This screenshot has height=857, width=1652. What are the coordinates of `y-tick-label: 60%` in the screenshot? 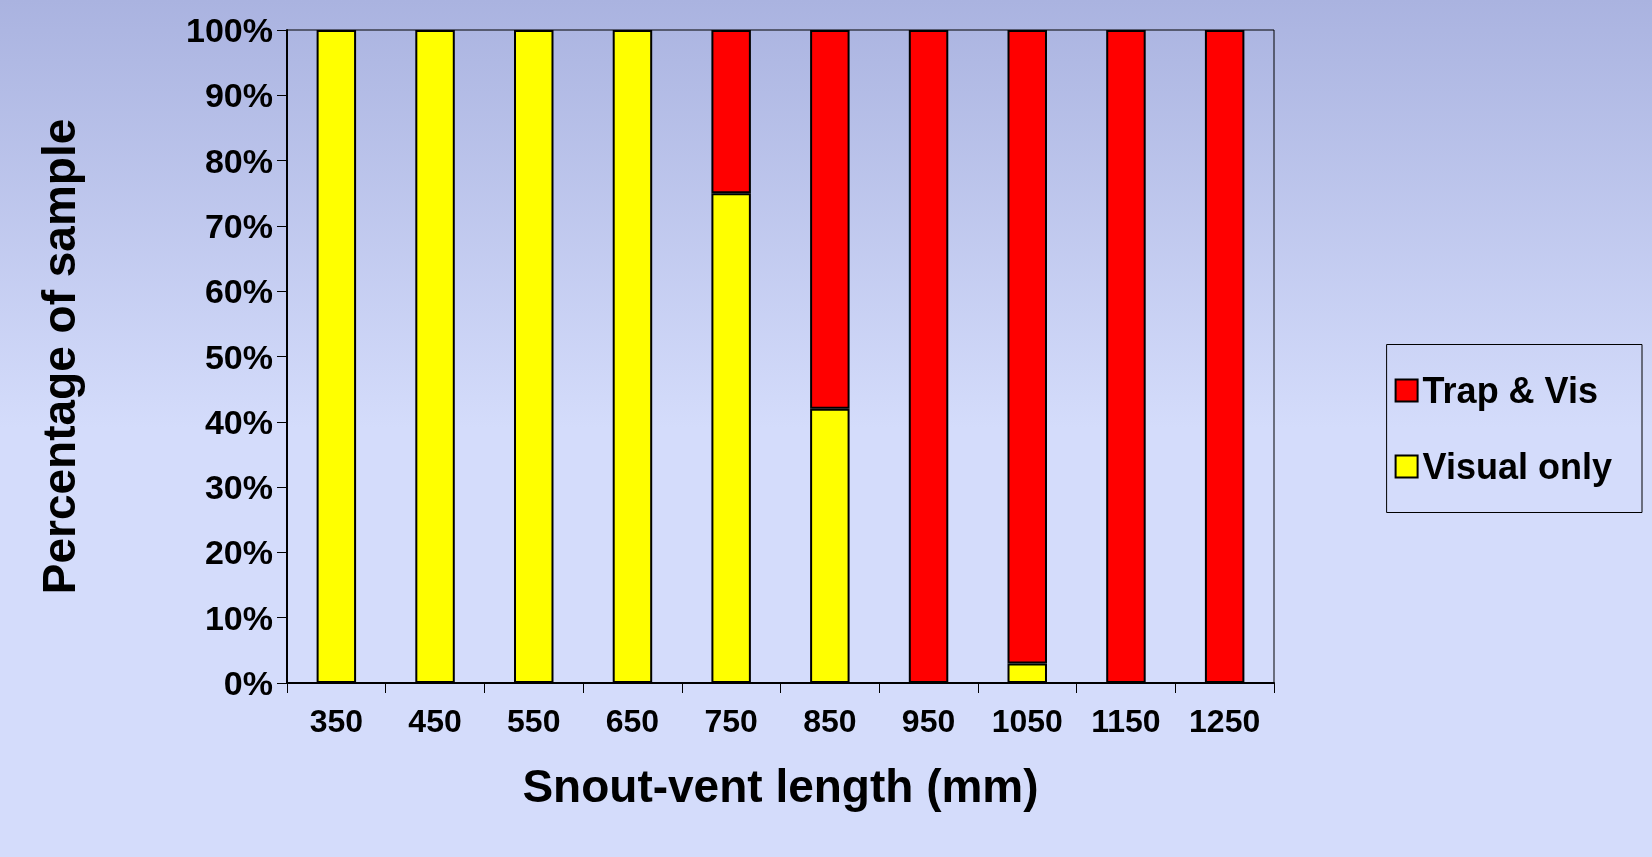 It's located at (238, 291).